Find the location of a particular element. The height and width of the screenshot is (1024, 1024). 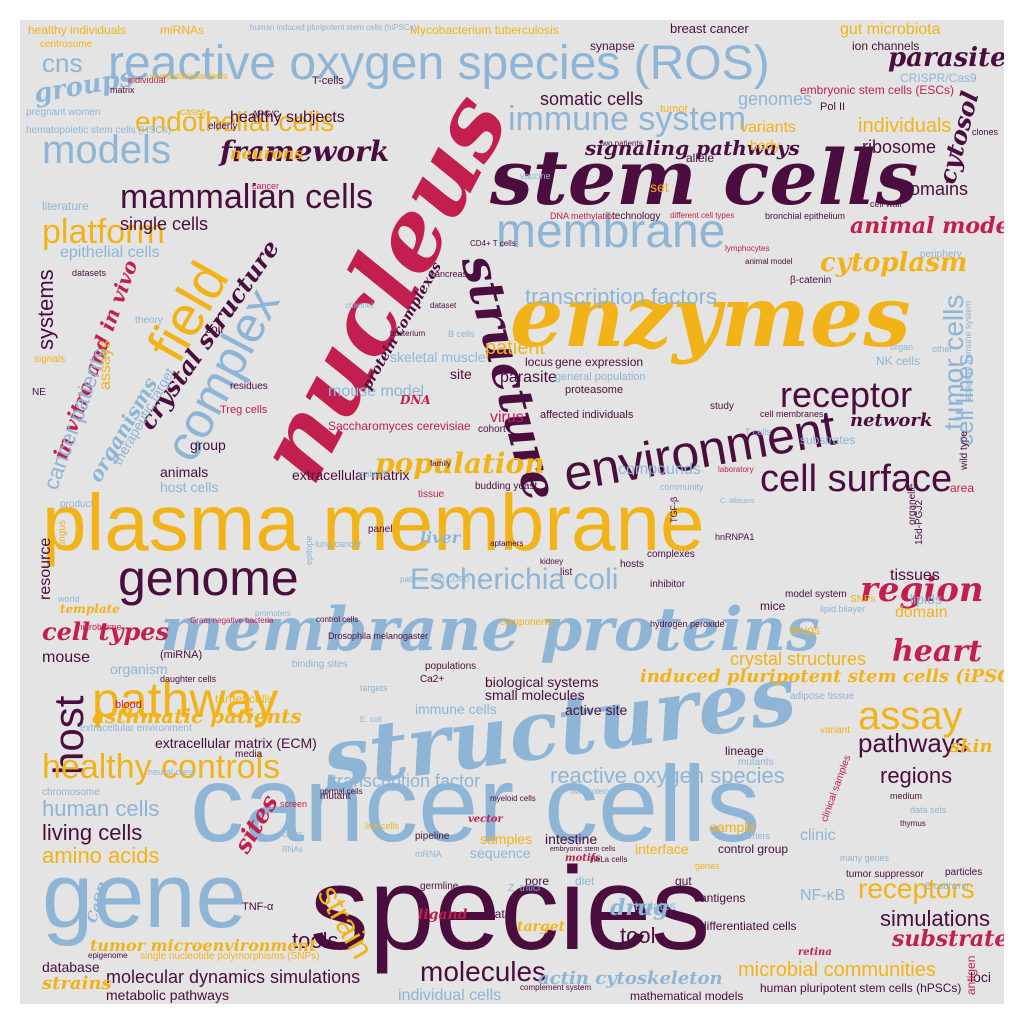

word-chromosome: chromosome is located at coordinates (71, 792).